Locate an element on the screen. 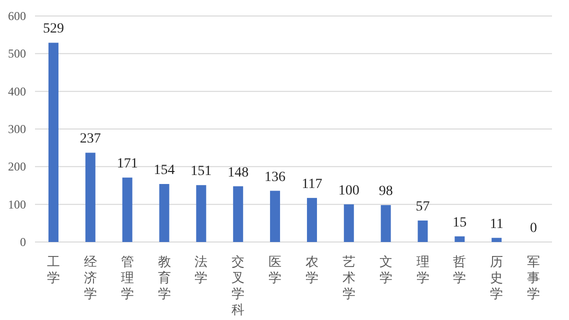 The height and width of the screenshot is (320, 569). x-tick-label: 医学 is located at coordinates (275, 269).